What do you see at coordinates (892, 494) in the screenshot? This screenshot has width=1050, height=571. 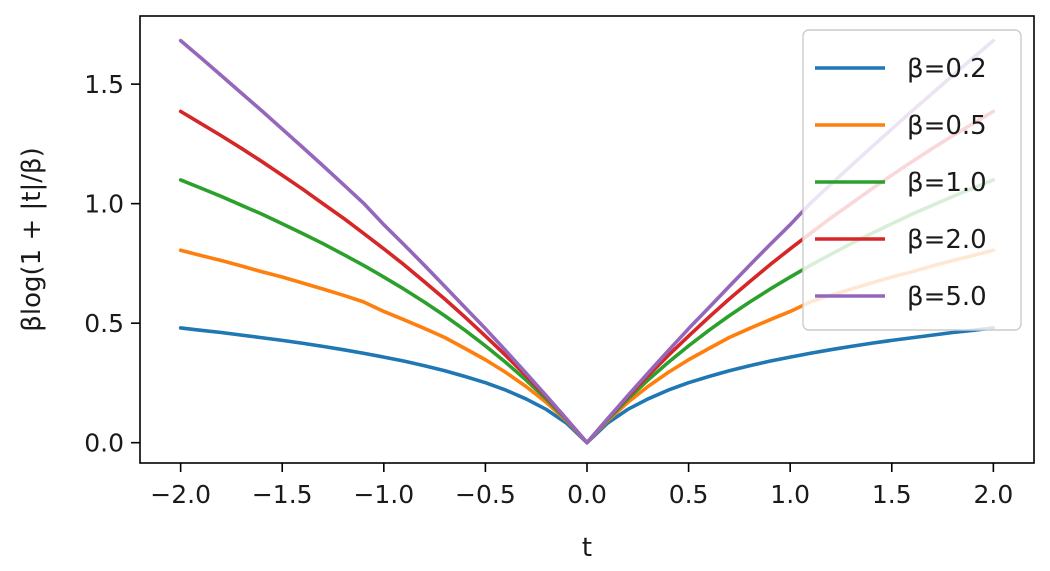 I see `x-tick-label: 1.5` at bounding box center [892, 494].